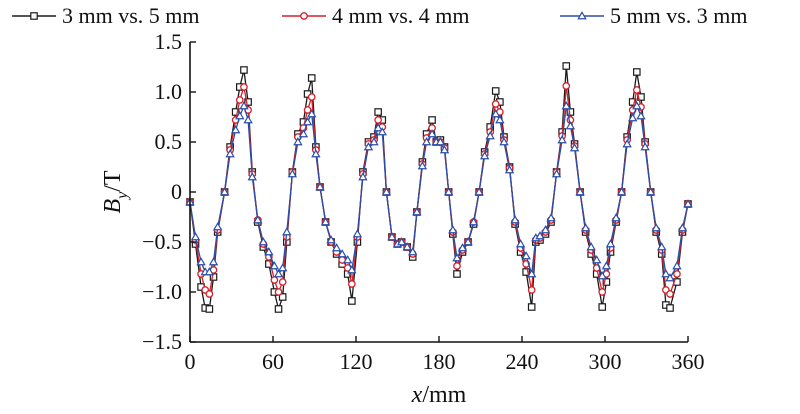  I want to click on y-axis-label-unit: /T, so click(113, 181).